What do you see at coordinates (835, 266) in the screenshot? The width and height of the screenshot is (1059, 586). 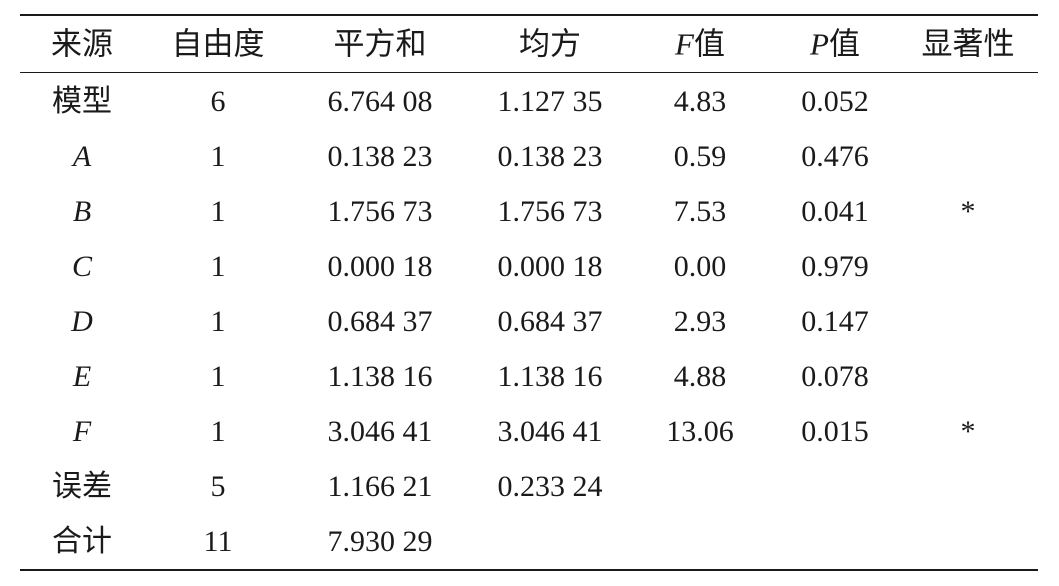 I see `table-cell: 0.979` at bounding box center [835, 266].